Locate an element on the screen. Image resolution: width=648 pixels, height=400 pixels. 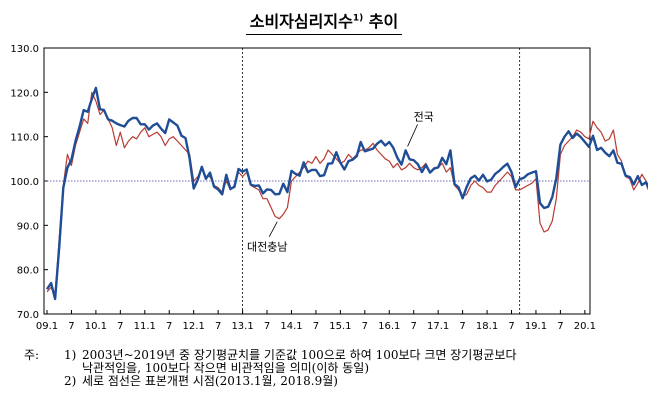
y-tick-label: 90.0 is located at coordinates (28, 226).